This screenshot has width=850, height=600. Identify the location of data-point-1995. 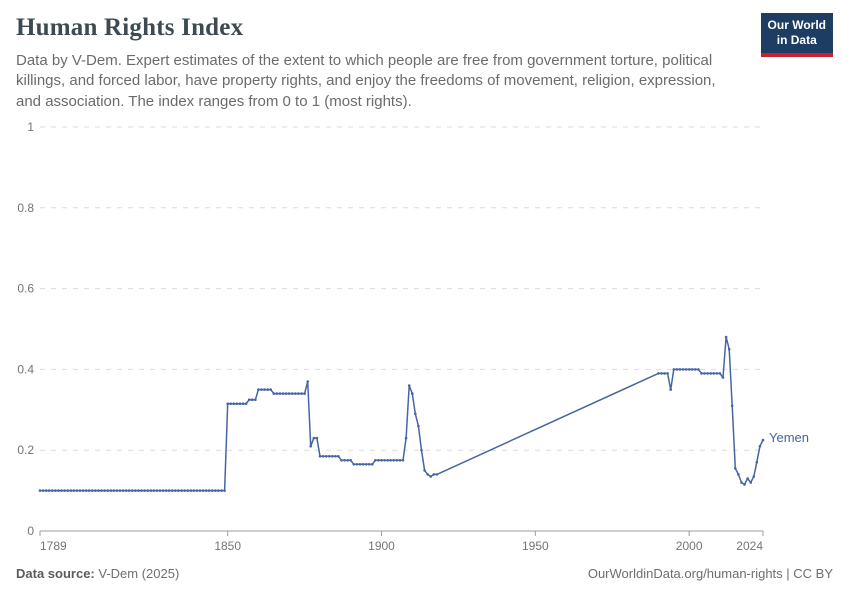
(674, 369).